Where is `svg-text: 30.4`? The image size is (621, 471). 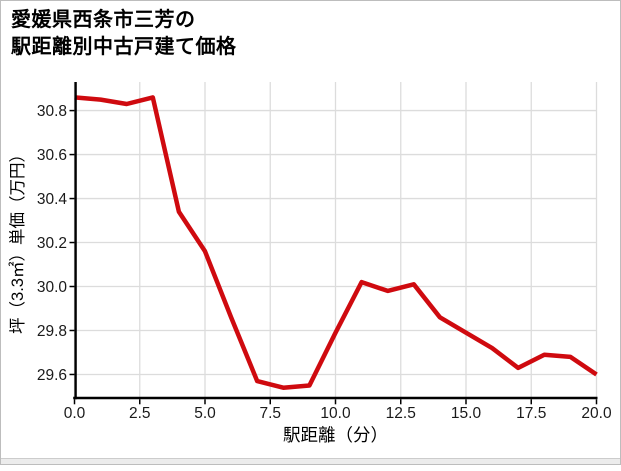 svg-text: 30.4 is located at coordinates (52, 199).